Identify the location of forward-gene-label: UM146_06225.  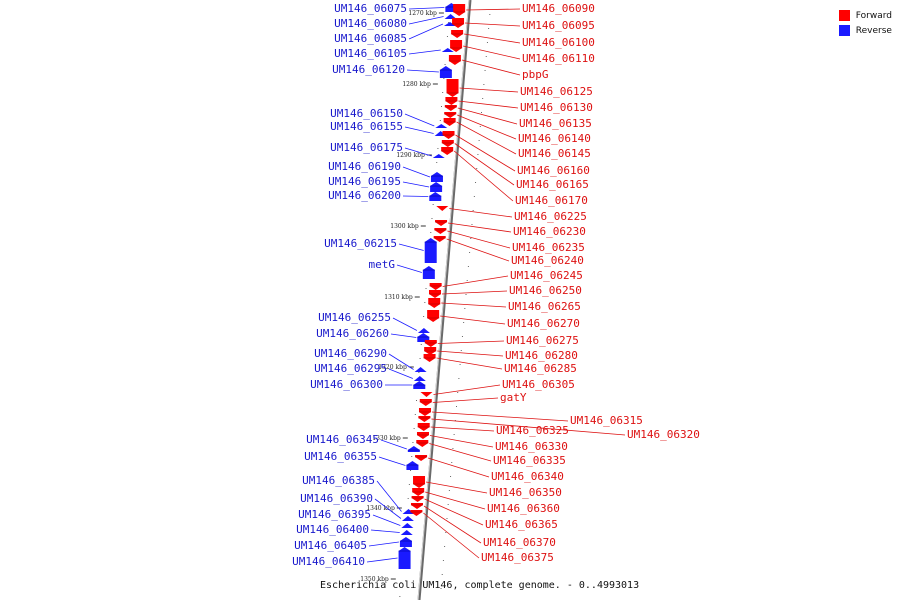
(550, 216).